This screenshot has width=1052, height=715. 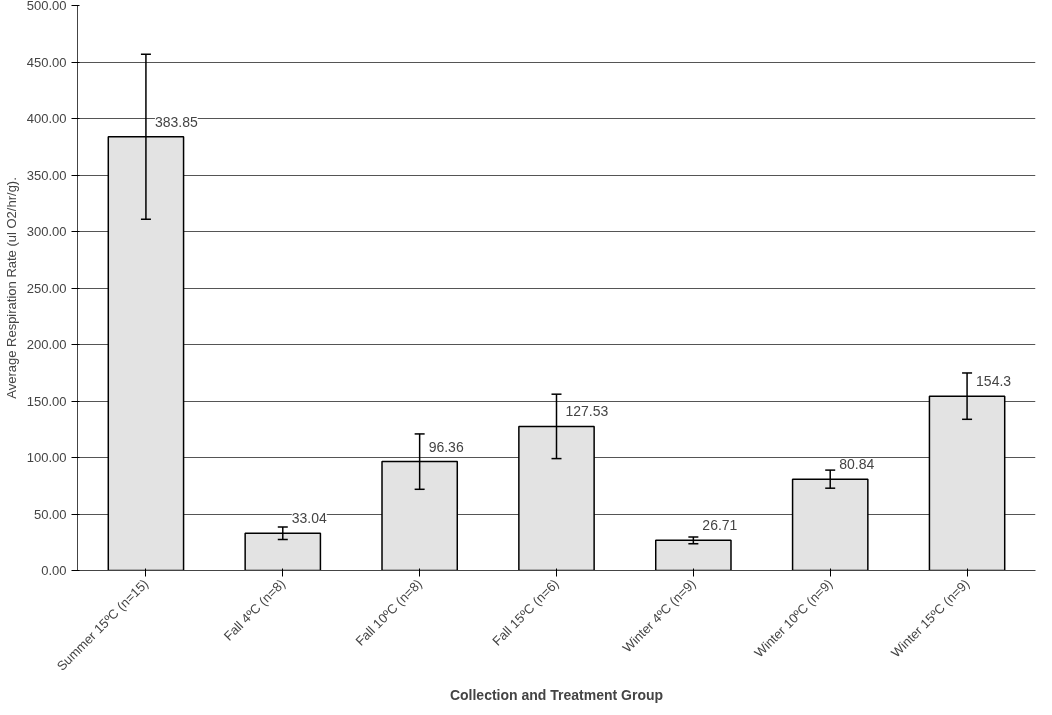 I want to click on data-label: 33.04, so click(x=309, y=518).